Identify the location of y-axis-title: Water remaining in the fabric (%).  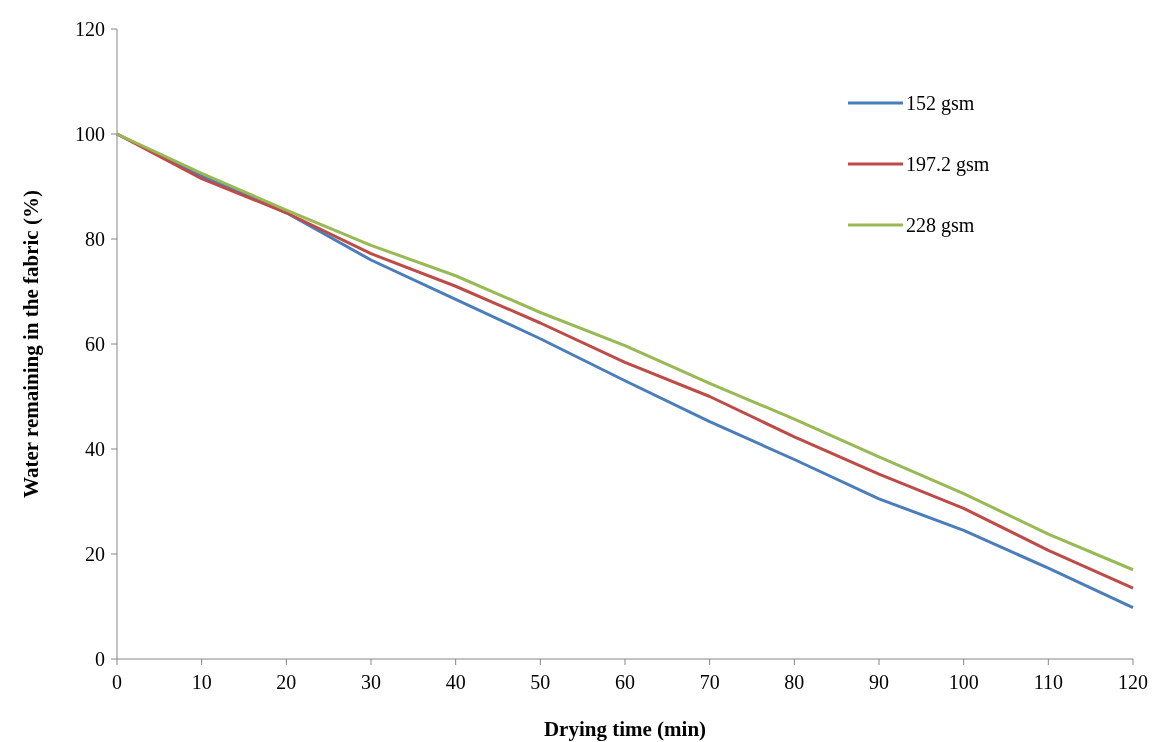
(31, 344).